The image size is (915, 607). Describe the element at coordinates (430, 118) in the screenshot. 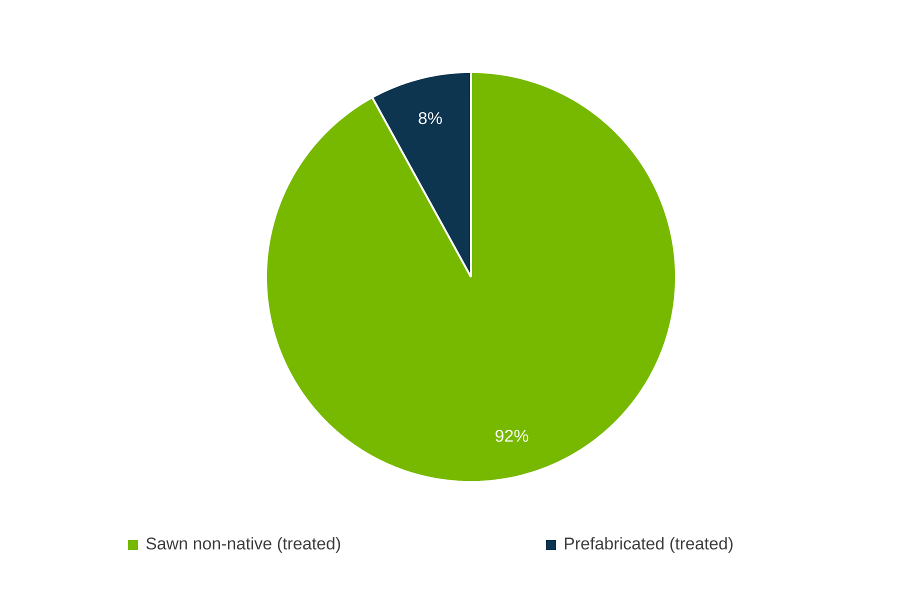

I see `data-label: 8%` at that location.